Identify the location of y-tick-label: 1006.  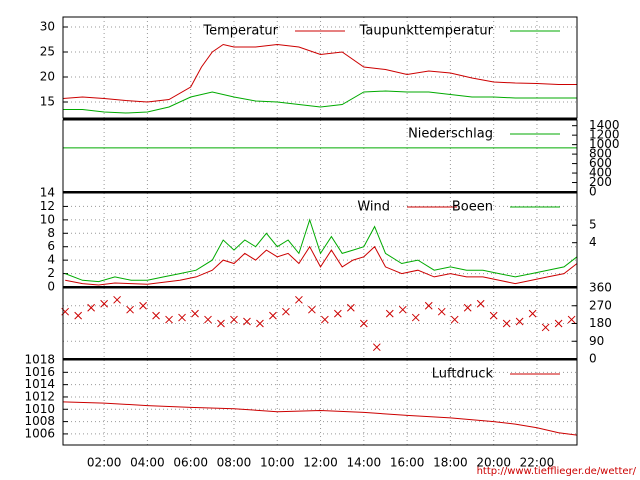
(39, 433).